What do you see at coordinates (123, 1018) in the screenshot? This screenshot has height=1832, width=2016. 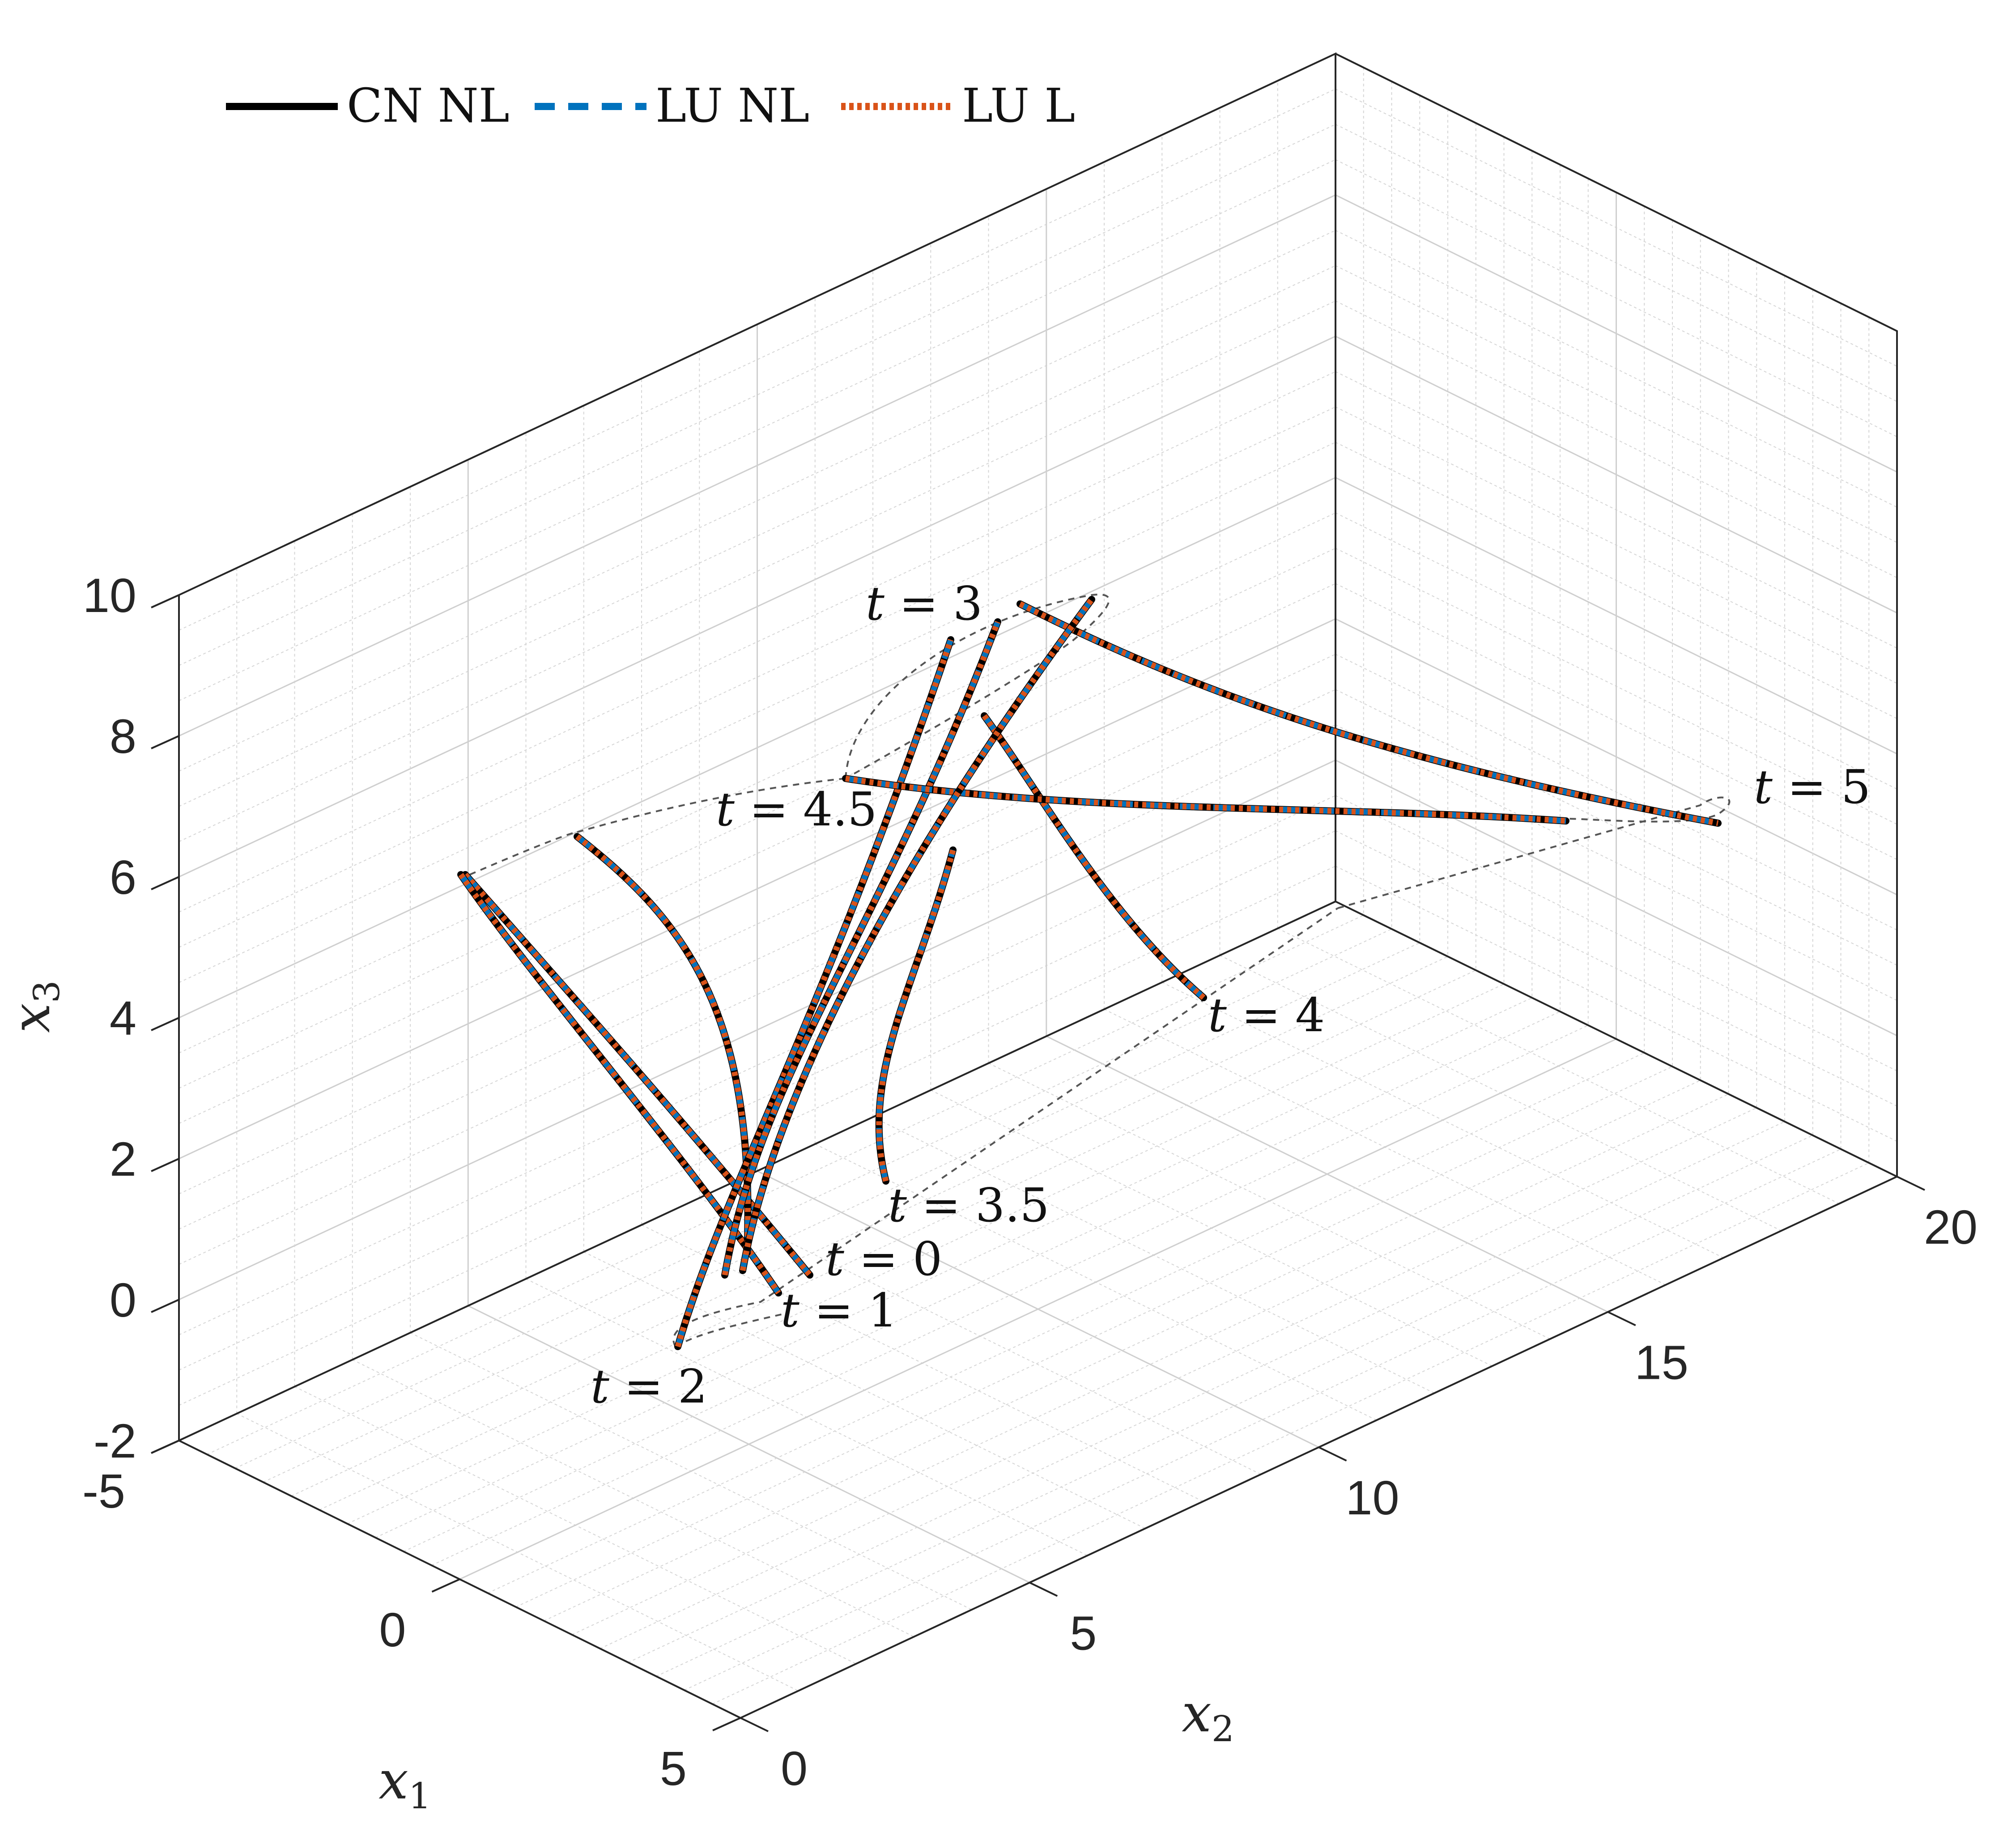 I see `x3-tick-label: 4` at bounding box center [123, 1018].